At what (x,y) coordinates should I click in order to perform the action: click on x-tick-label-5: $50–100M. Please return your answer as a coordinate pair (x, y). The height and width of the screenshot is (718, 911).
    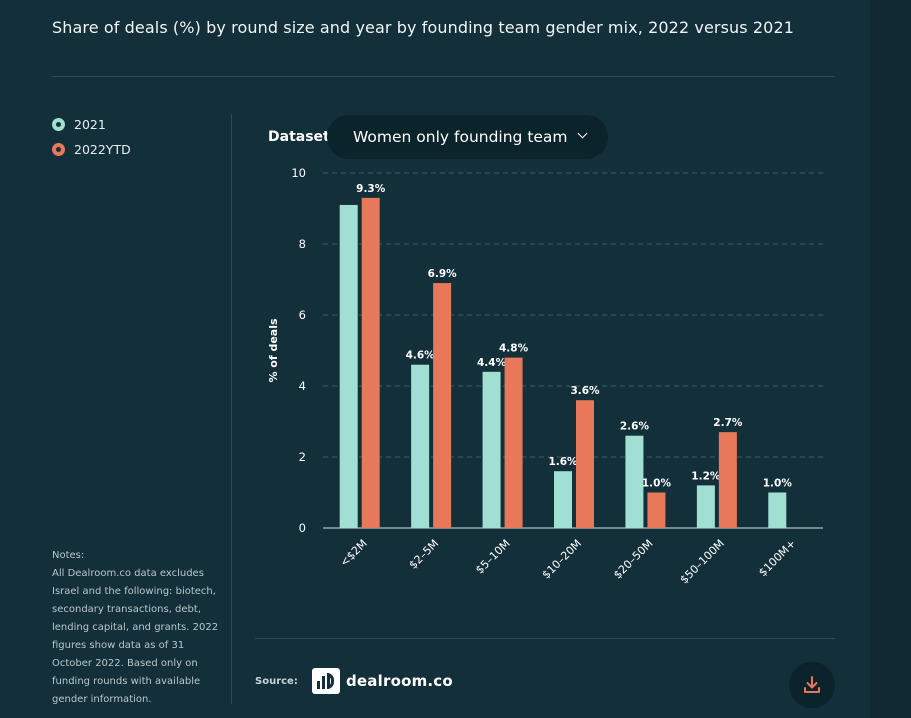
    Looking at the image, I should click on (701, 561).